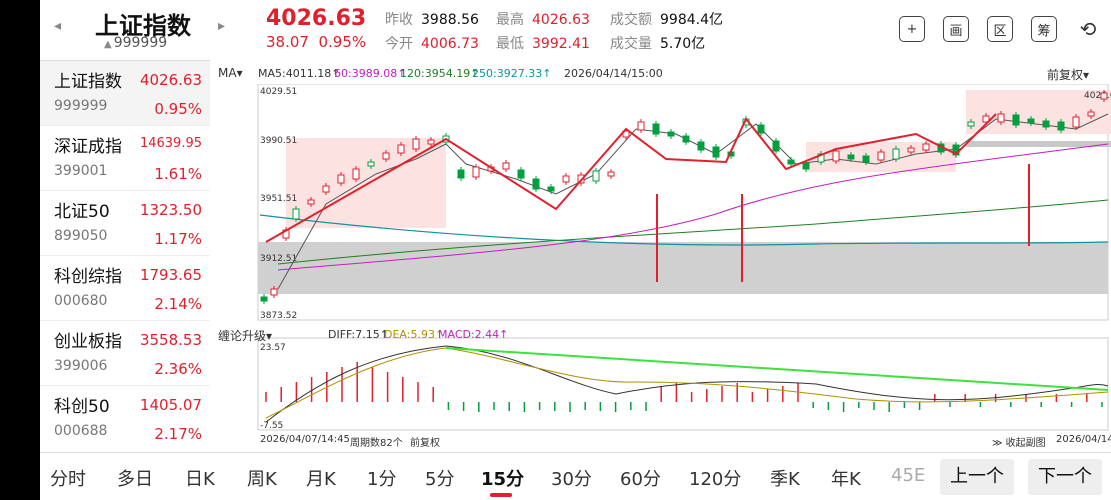 The width and height of the screenshot is (1111, 500). I want to click on add-icon: +, so click(912, 29).